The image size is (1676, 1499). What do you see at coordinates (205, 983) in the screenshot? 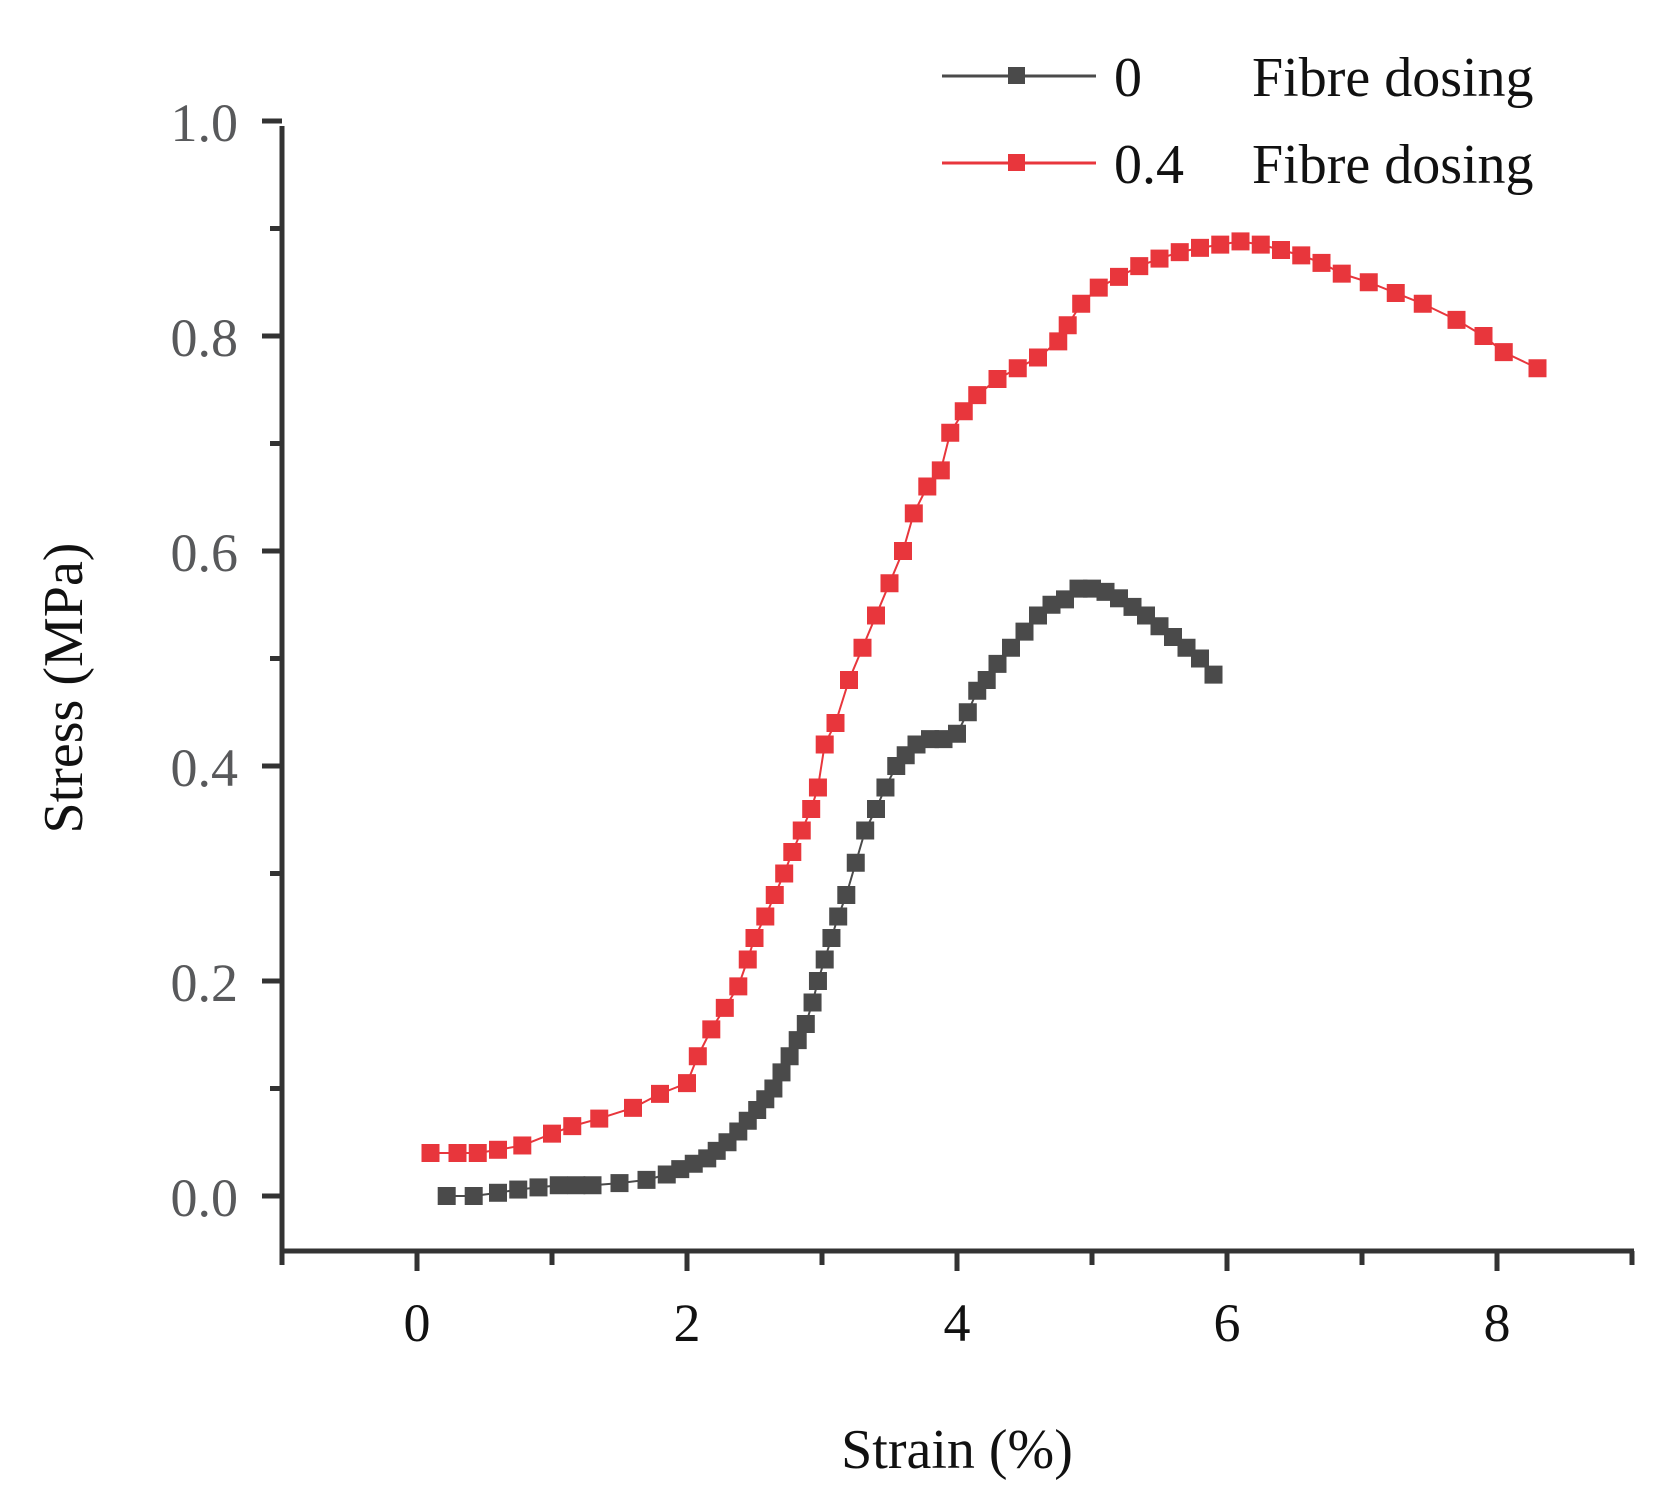
I see `y-tick-label-1: 0.2` at bounding box center [205, 983].